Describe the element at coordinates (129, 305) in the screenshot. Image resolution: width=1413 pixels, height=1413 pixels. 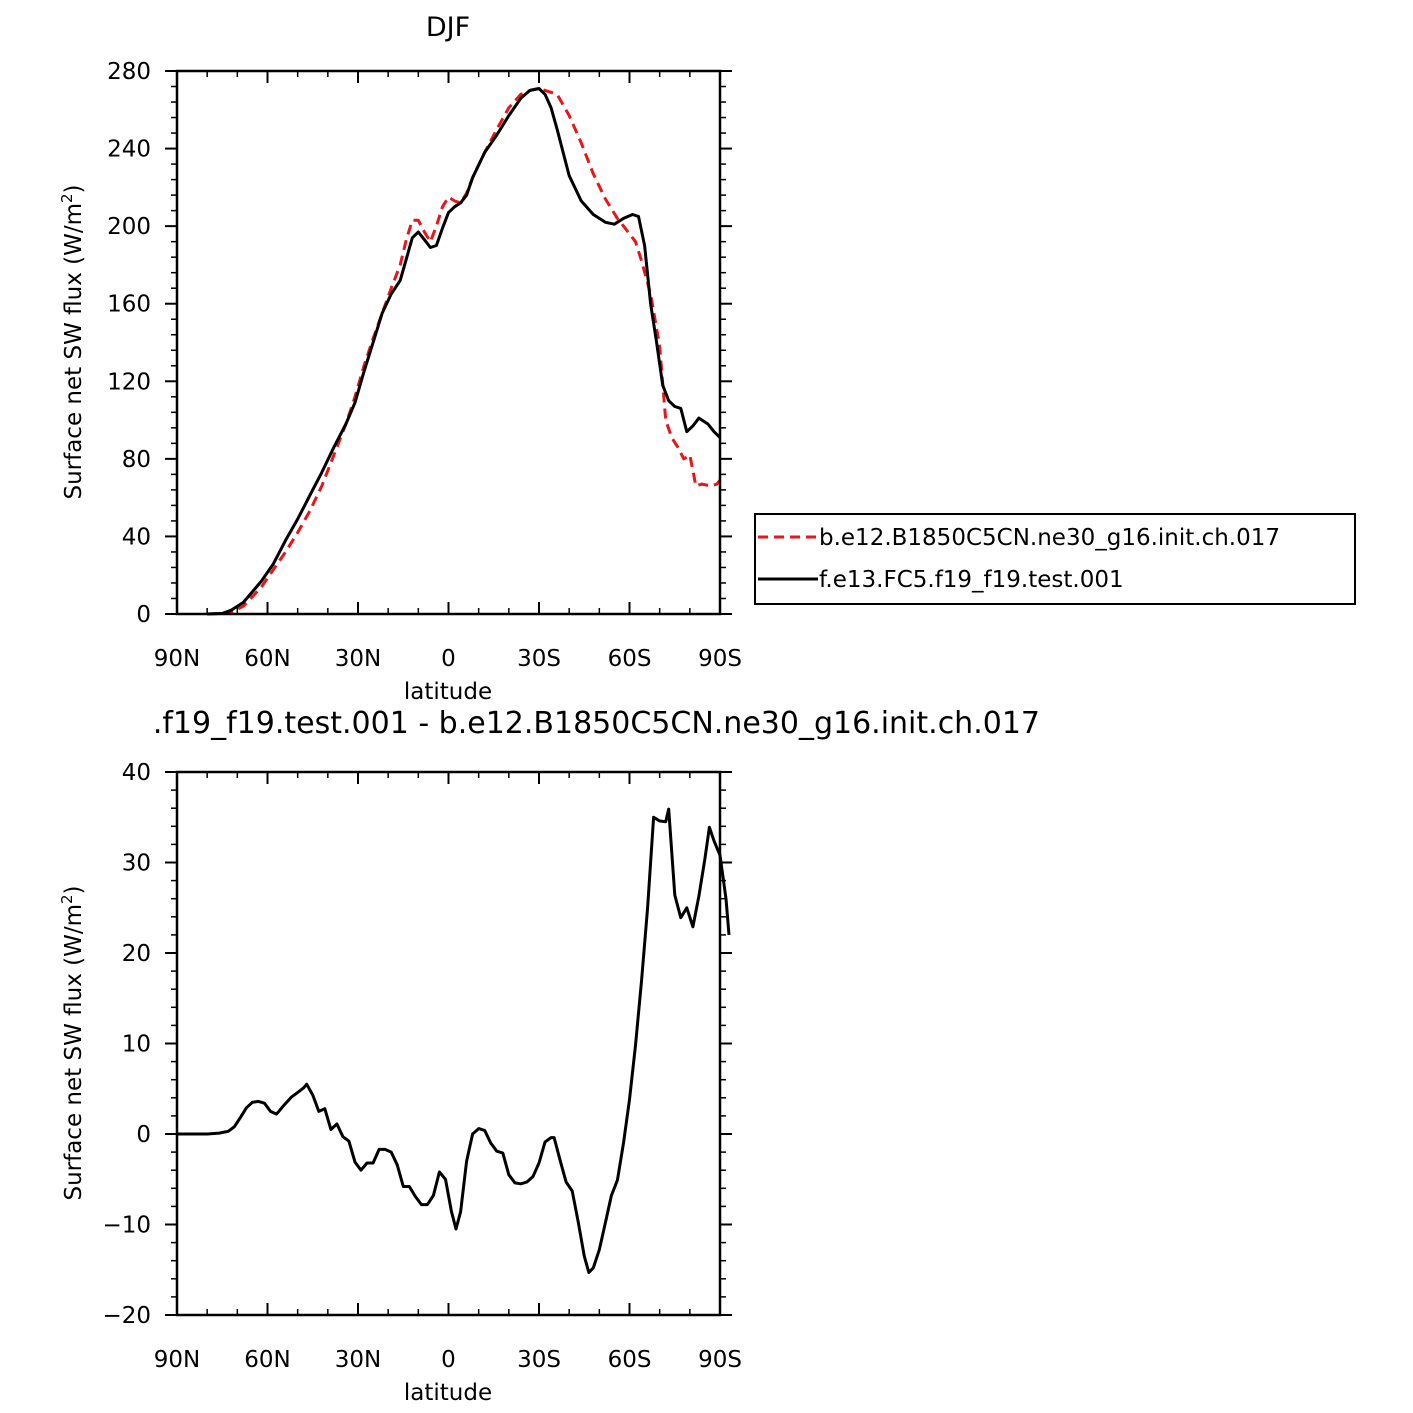
I see `y-tick-label: 160` at that location.